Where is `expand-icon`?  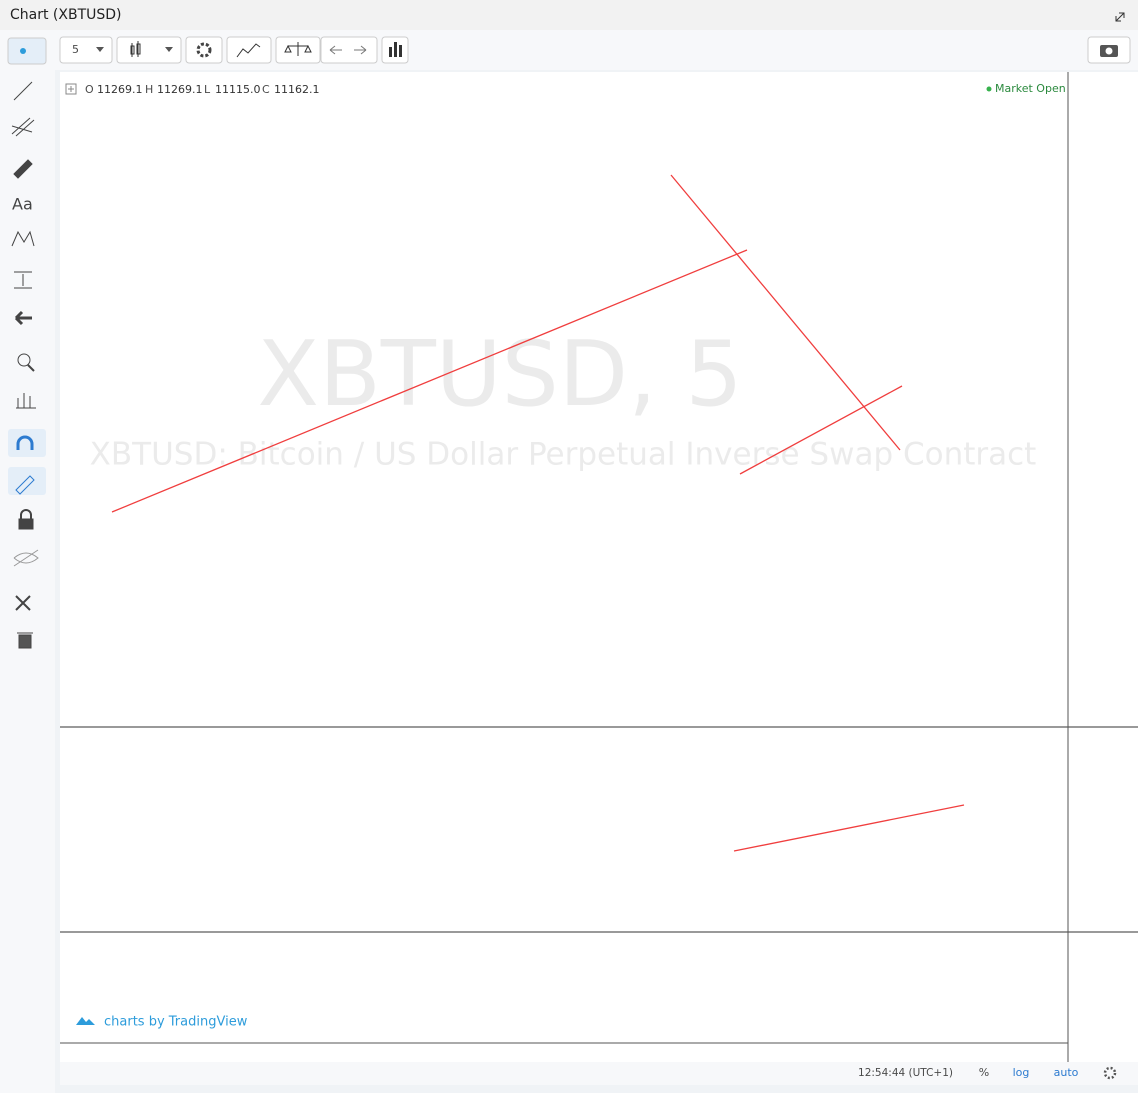
expand-icon is located at coordinates (1120, 17).